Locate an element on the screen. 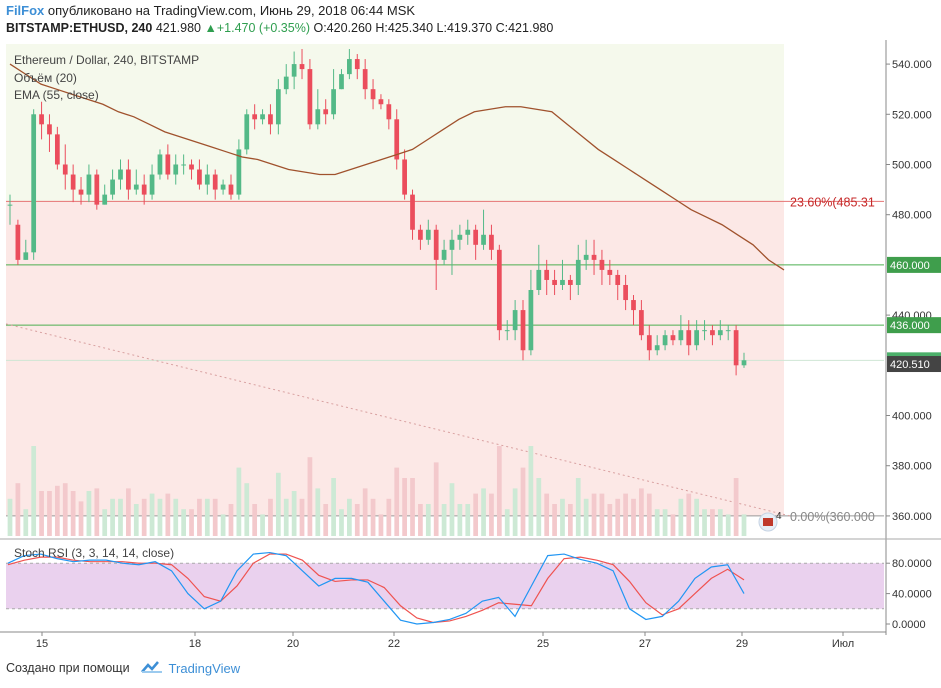  events-count: 4 is located at coordinates (779, 516).